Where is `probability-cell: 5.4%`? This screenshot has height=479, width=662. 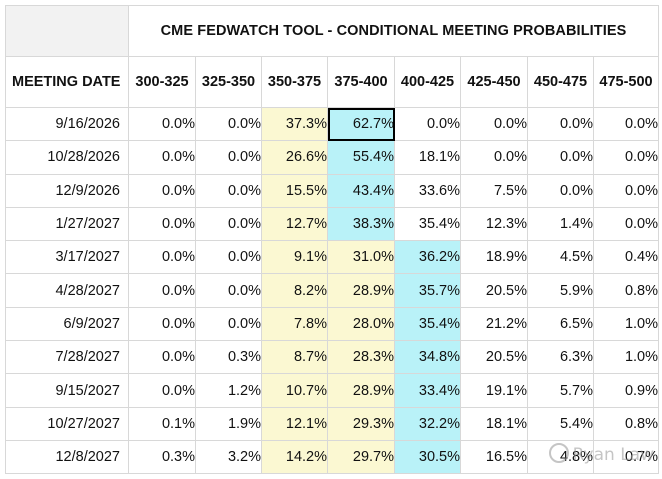
probability-cell: 5.4% is located at coordinates (560, 423).